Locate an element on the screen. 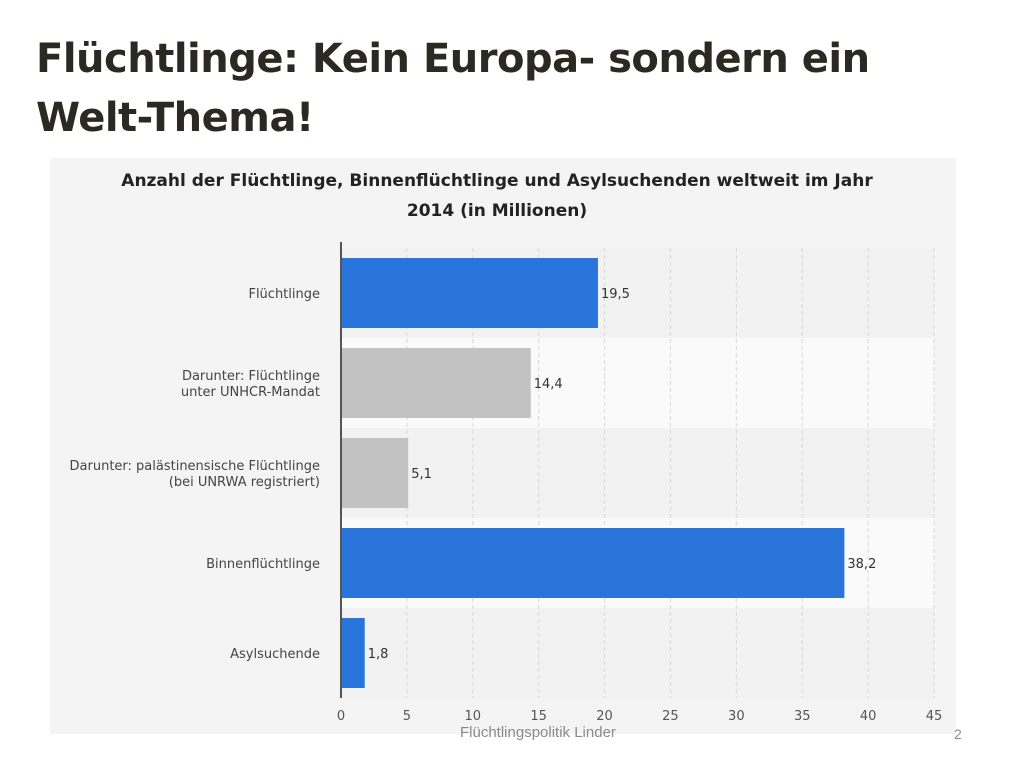 The image size is (1024, 768). x-tick-label: 5 is located at coordinates (407, 716).